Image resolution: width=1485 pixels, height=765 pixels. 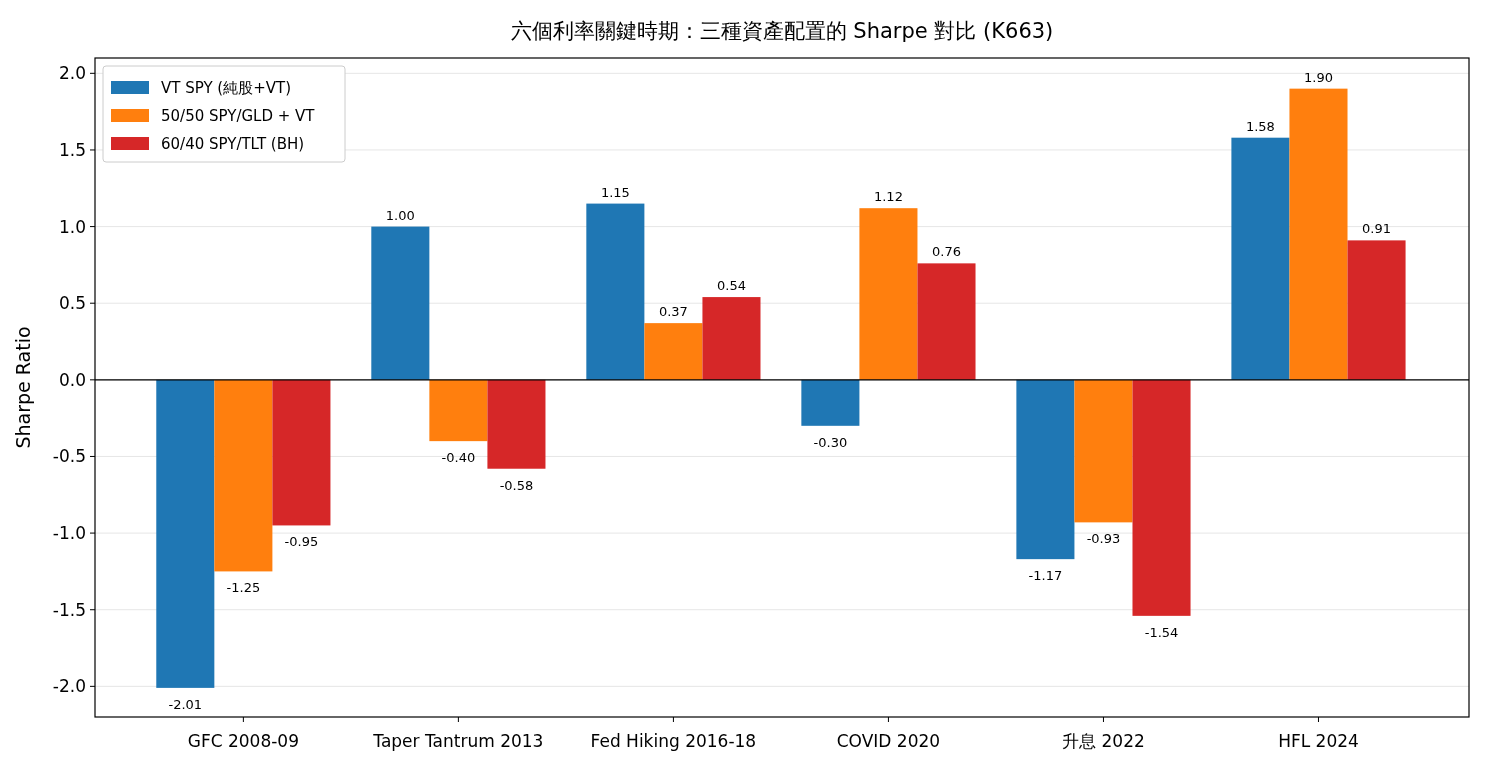 I want to click on y-tick-label: -1.0, so click(x=69, y=533).